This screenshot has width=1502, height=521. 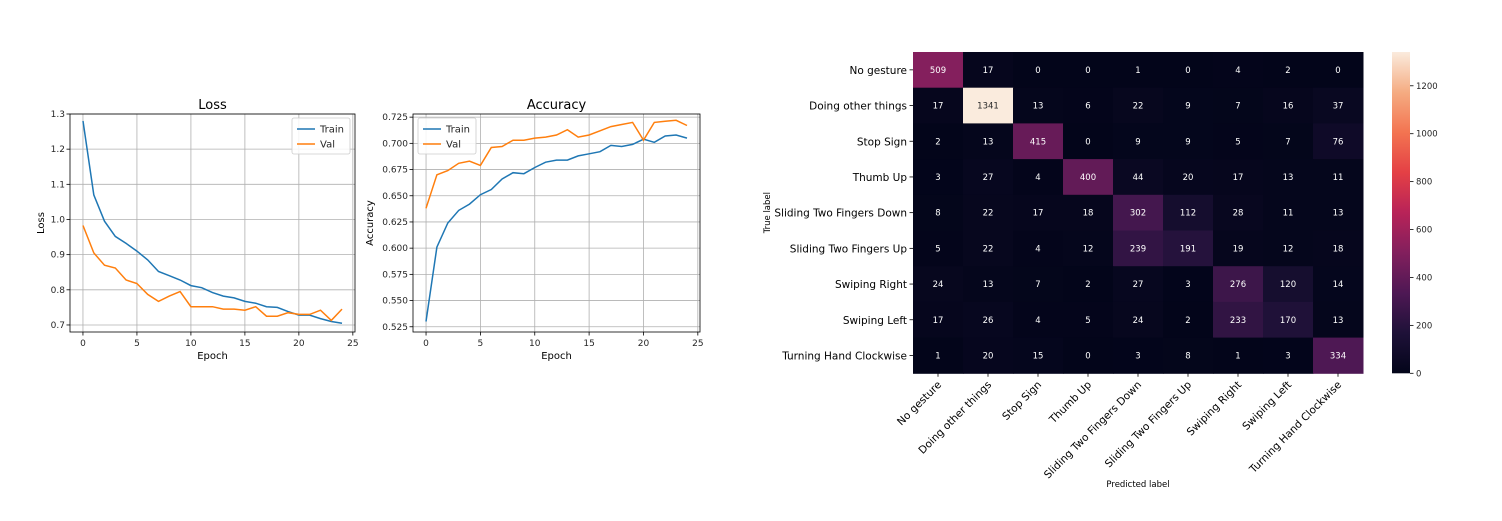 I want to click on x-axis-label: Epoch, so click(x=212, y=356).